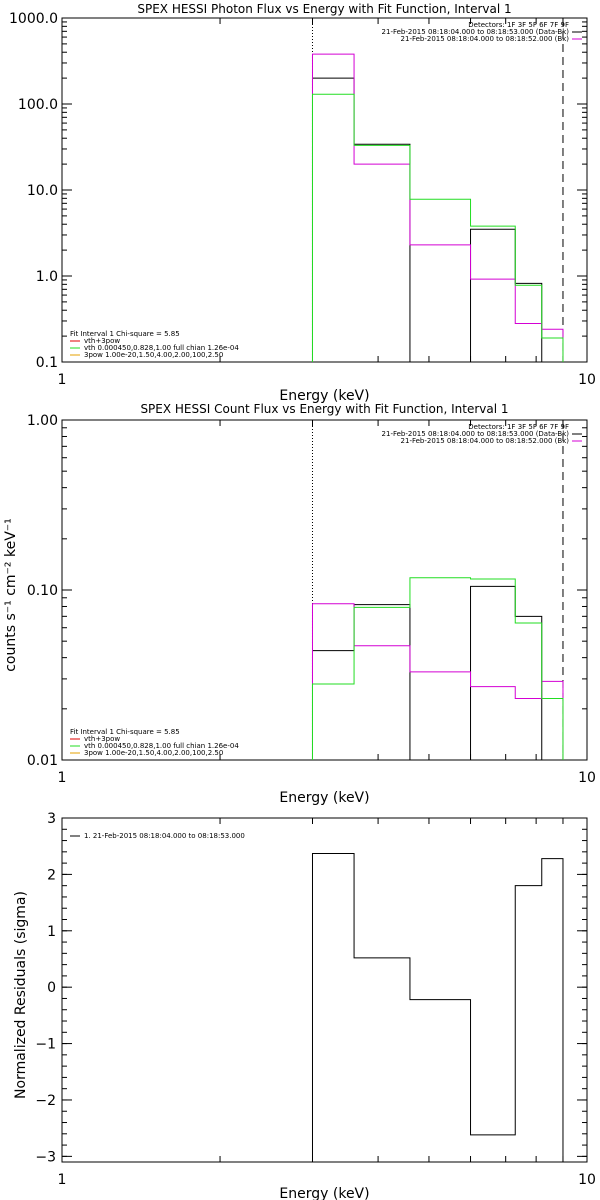 Image resolution: width=600 pixels, height=1200 pixels. I want to click on photon-flux-series, so click(437, 190).